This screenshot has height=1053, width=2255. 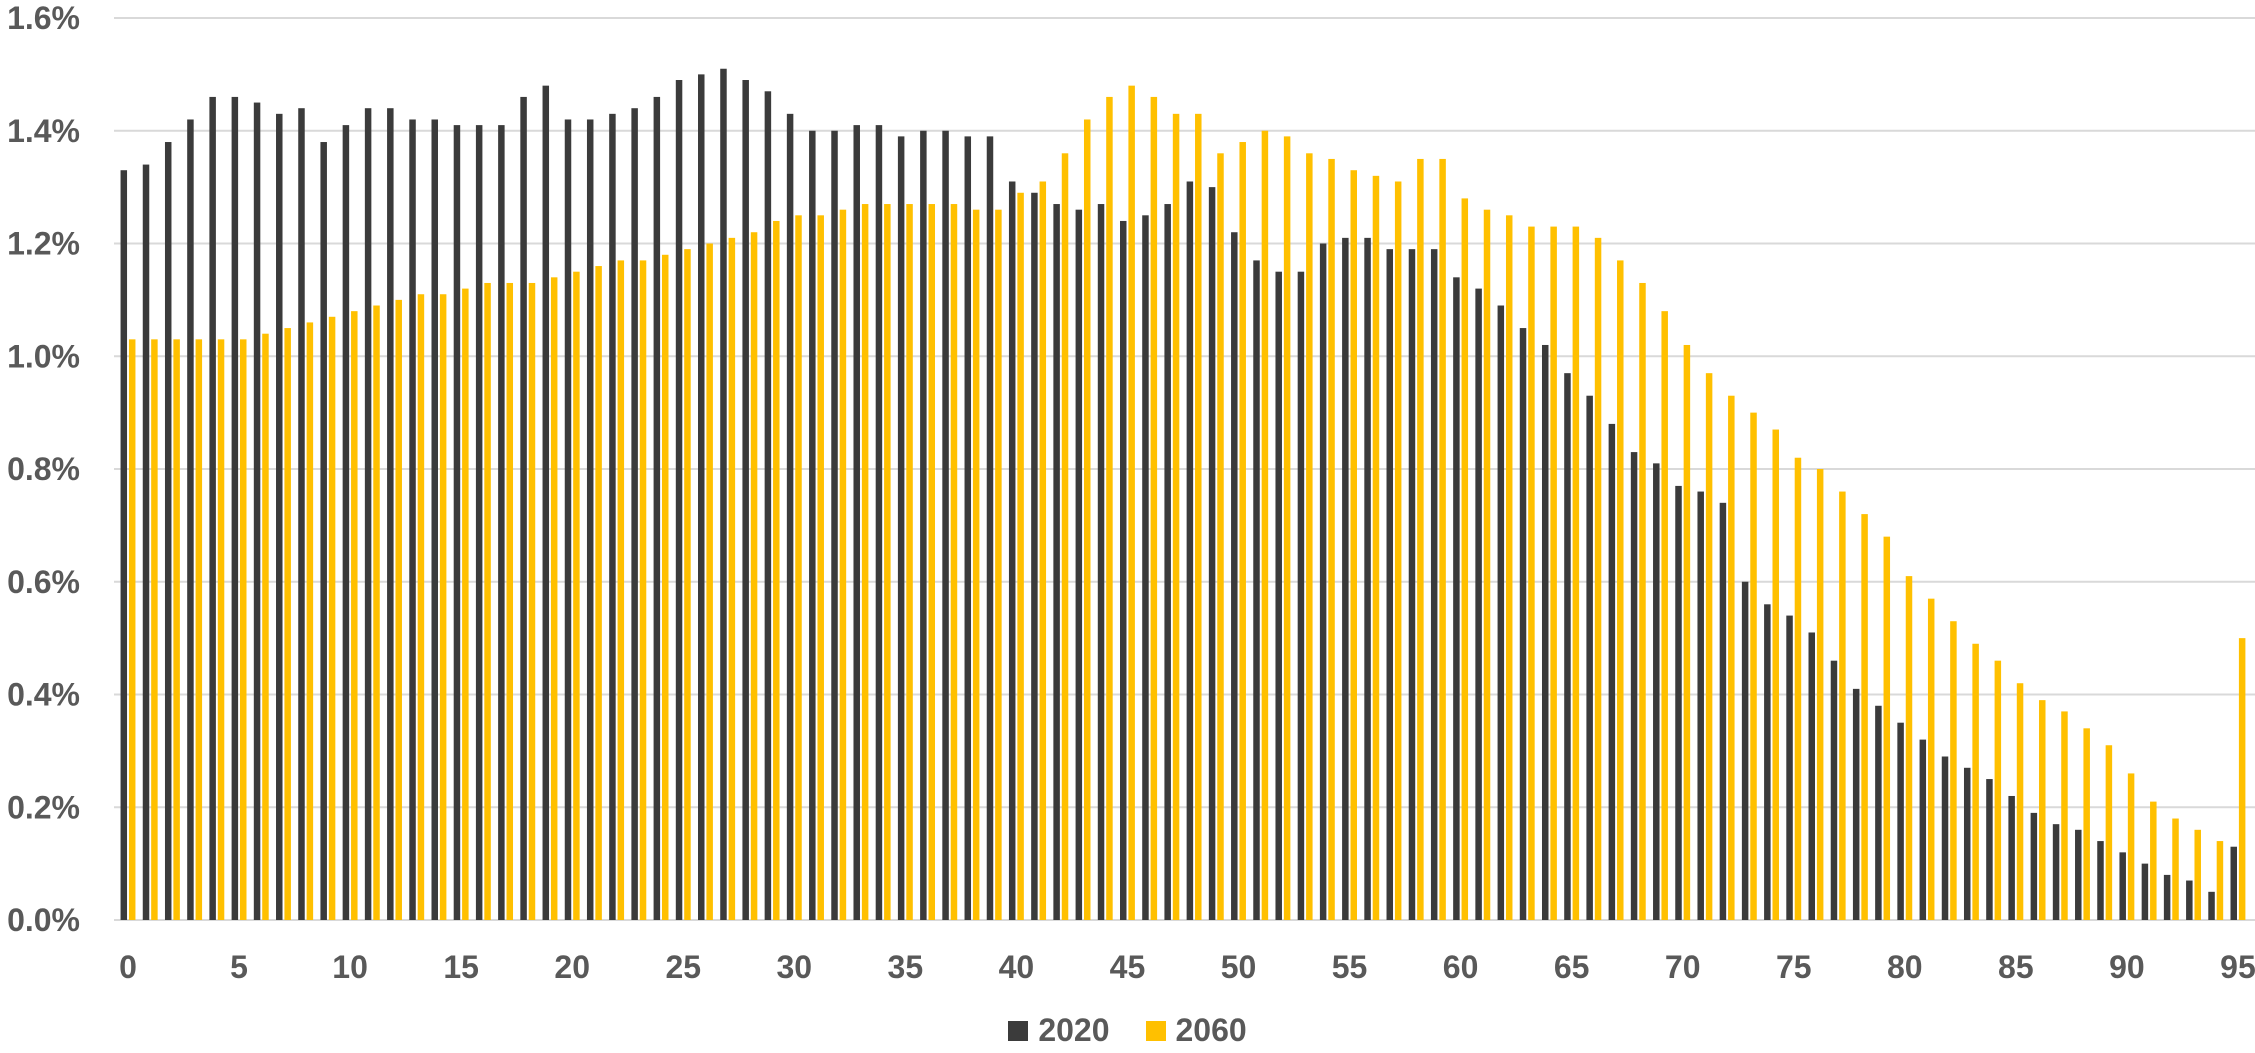 I want to click on x-tick-label: 55, so click(x=1350, y=967).